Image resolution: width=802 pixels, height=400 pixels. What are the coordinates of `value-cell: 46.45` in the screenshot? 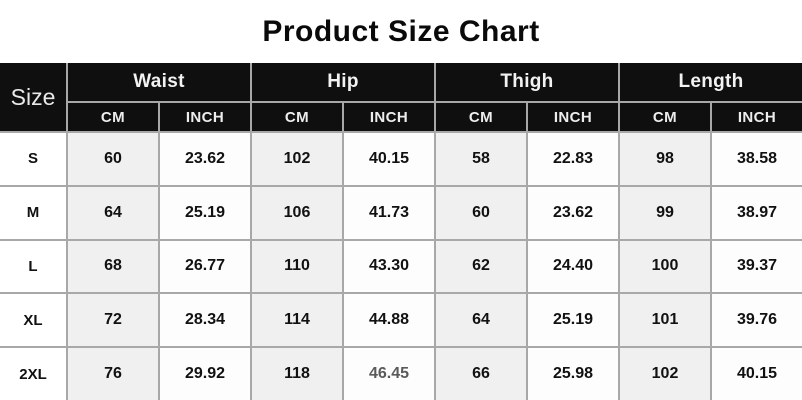 It's located at (389, 374).